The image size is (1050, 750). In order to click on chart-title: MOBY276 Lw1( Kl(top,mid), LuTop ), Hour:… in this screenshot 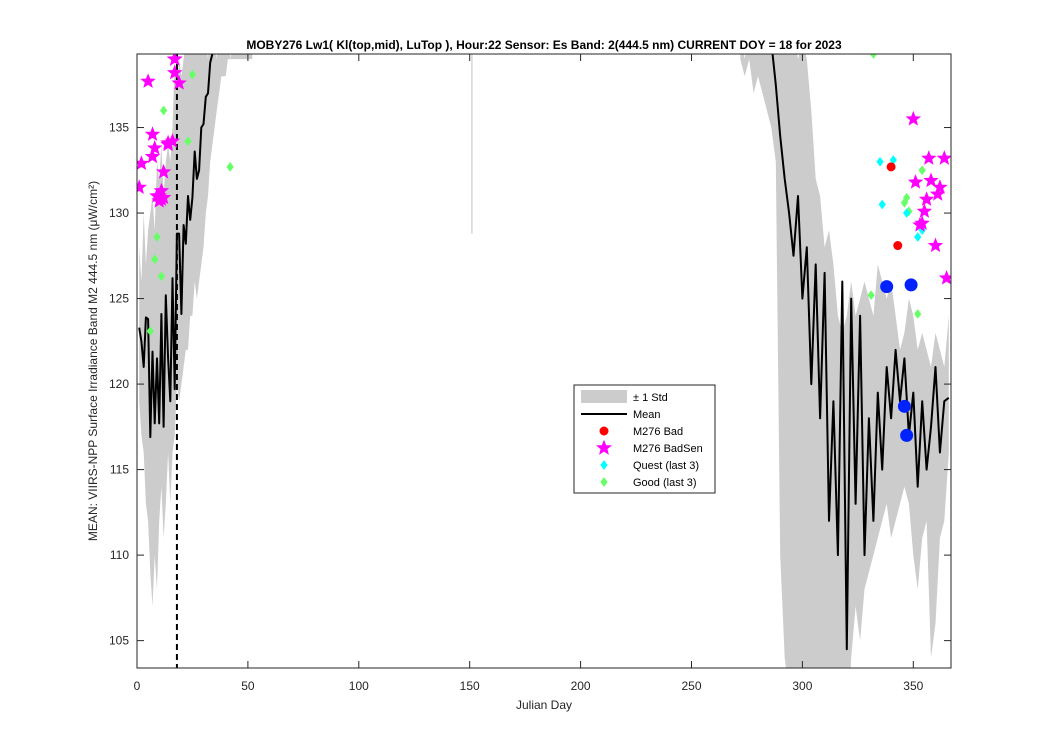, I will do `click(544, 45)`.